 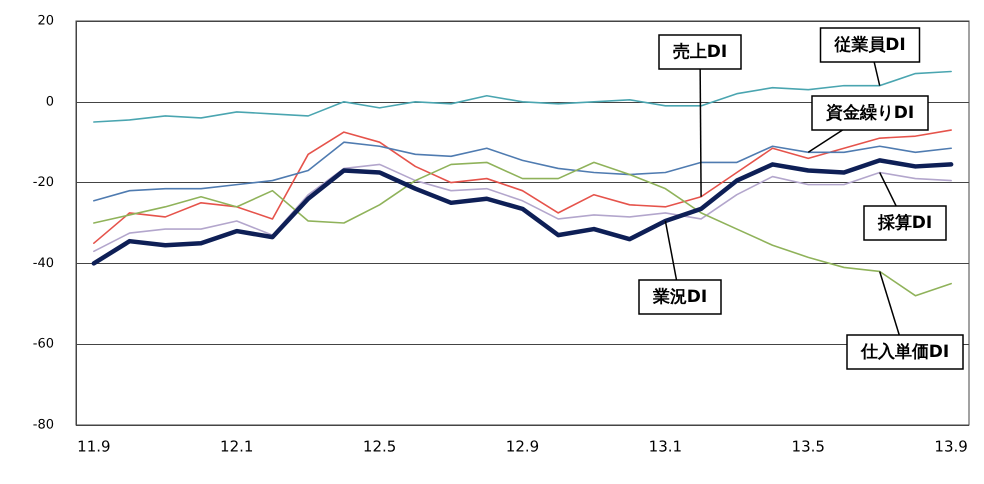 What do you see at coordinates (869, 113) in the screenshot?
I see `series-label: 資金繰りDI` at bounding box center [869, 113].